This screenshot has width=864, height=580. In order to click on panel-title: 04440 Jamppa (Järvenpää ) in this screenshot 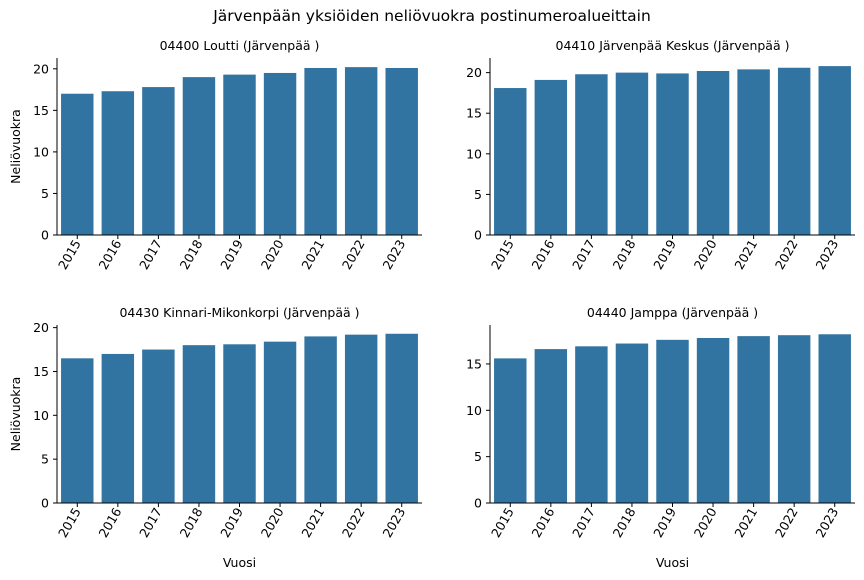, I will do `click(672, 312)`.